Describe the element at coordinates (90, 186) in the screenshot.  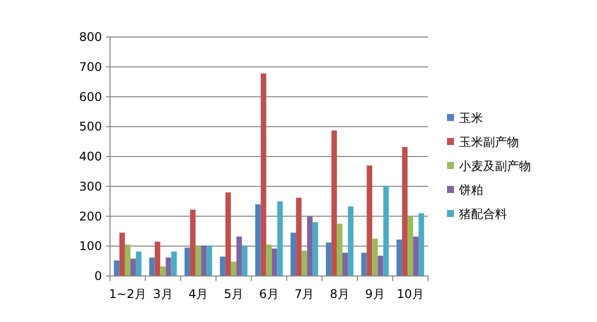
I see `y-tick-label: 300` at that location.